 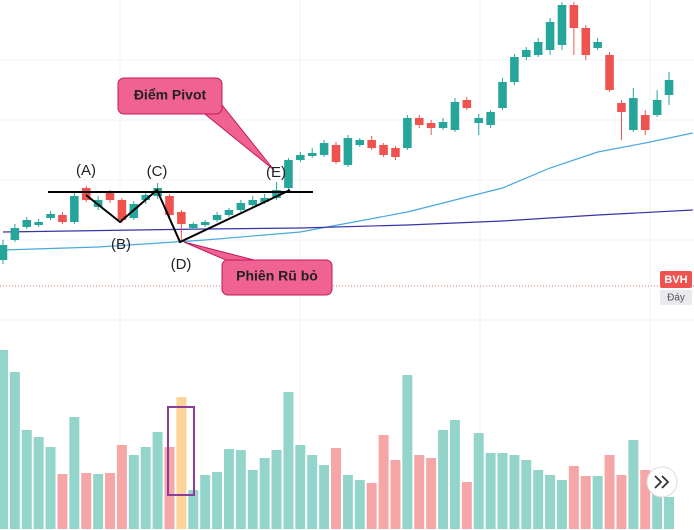 I want to click on point-labels: (A) (B) (C) (D) (E), so click(x=181, y=217).